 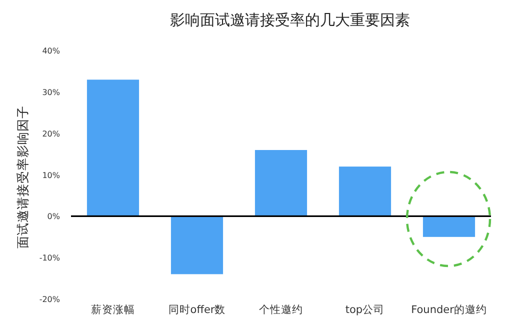 I want to click on x-tick-label: 薪资涨幅, so click(x=113, y=309).